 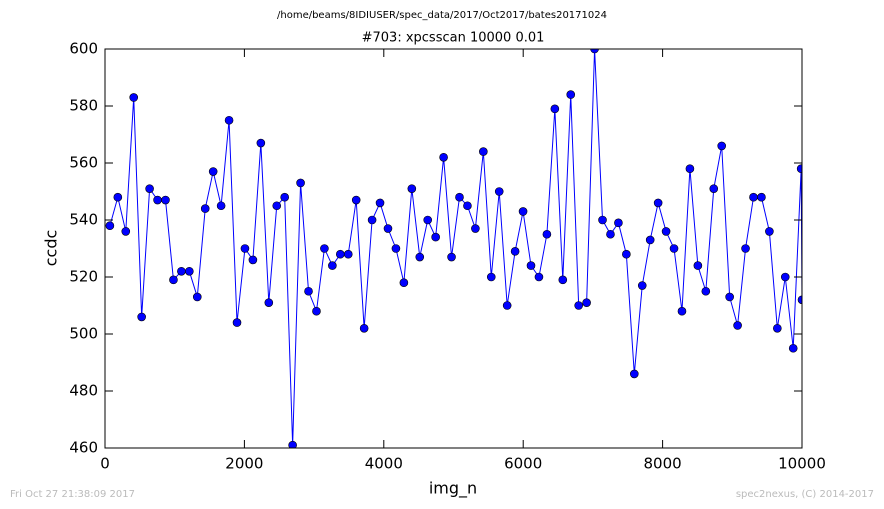 I want to click on y-tick-label: 460, so click(x=83, y=448).